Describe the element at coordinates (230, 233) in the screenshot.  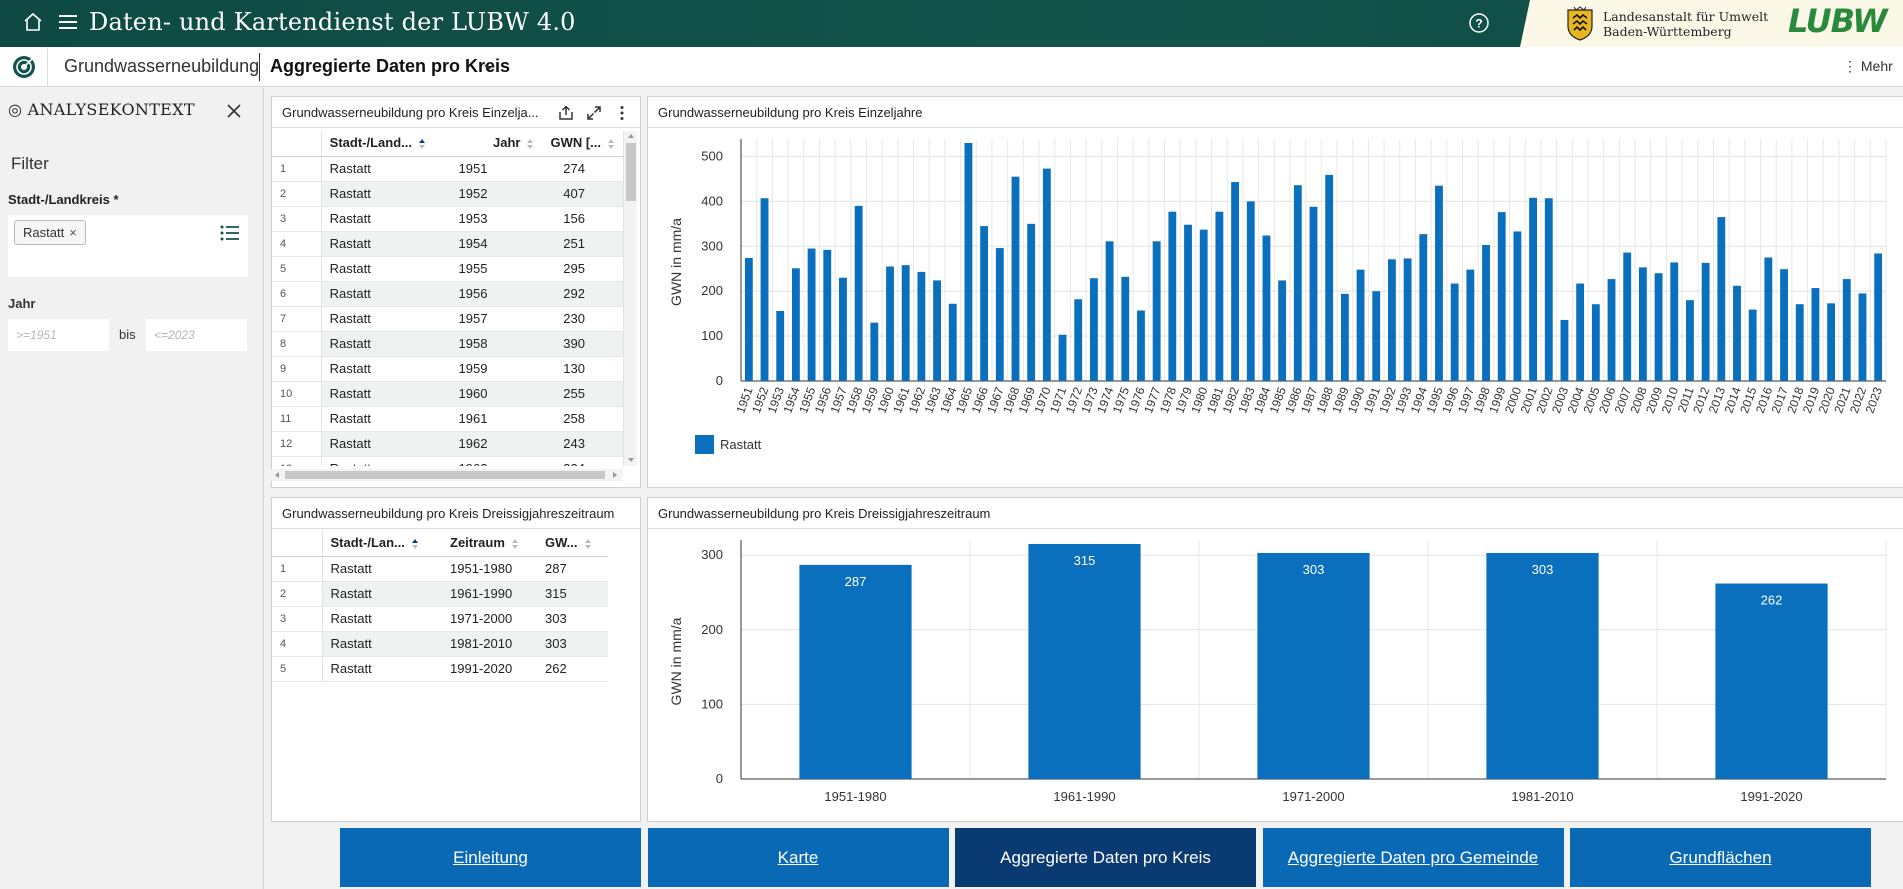
I see `list-icon` at that location.